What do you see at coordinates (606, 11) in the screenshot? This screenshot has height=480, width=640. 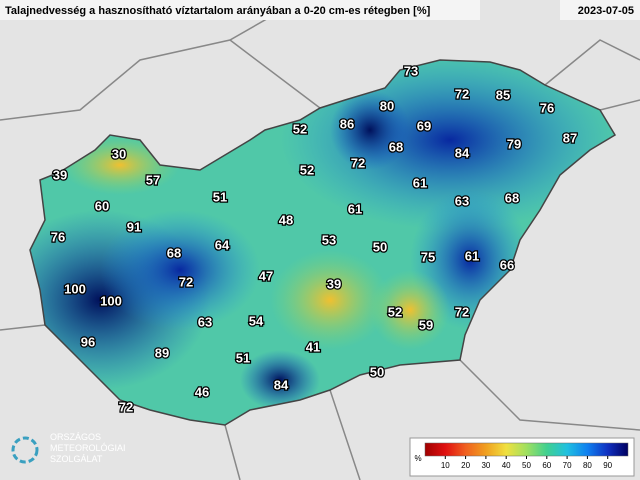 I see `date: 2023-07-05` at bounding box center [606, 11].